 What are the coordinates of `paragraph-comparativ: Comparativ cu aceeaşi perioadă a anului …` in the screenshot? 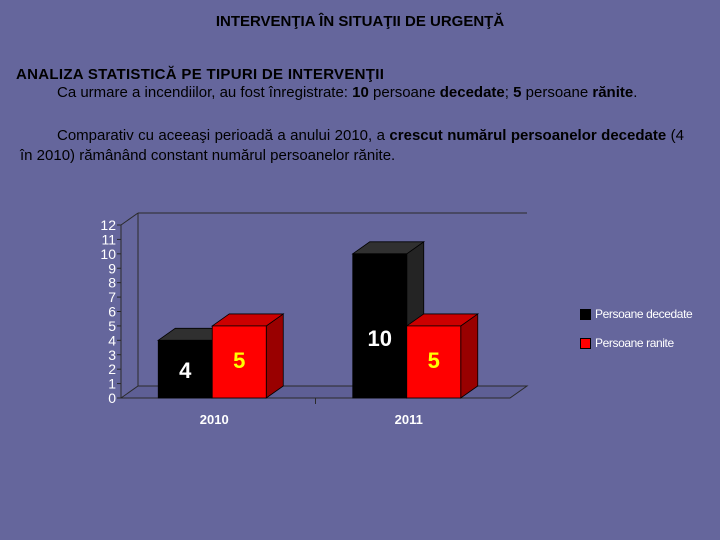 It's located at (352, 146).